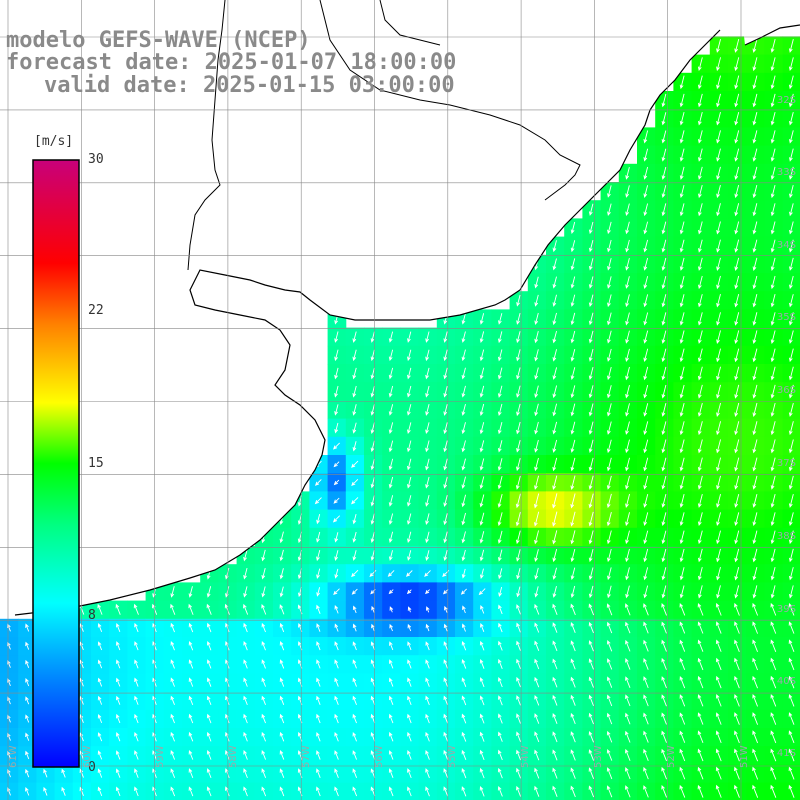 This screenshot has width=800, height=800. I want to click on lat-label: 32S, so click(786, 100).